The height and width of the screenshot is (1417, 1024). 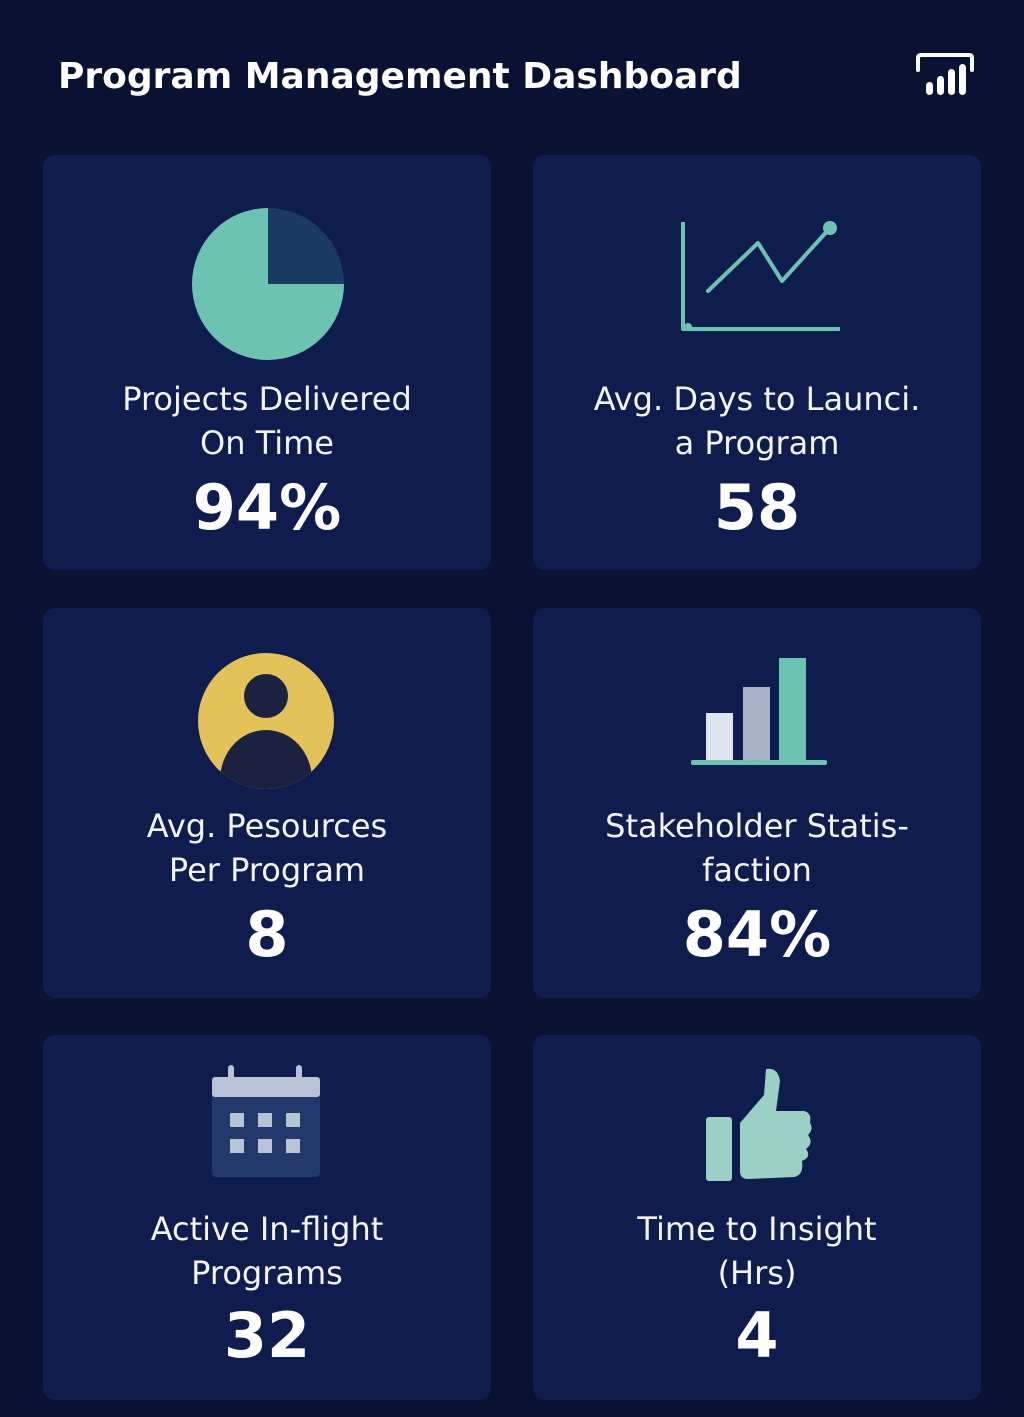 I want to click on powerbi-logo-icon, so click(x=945, y=76).